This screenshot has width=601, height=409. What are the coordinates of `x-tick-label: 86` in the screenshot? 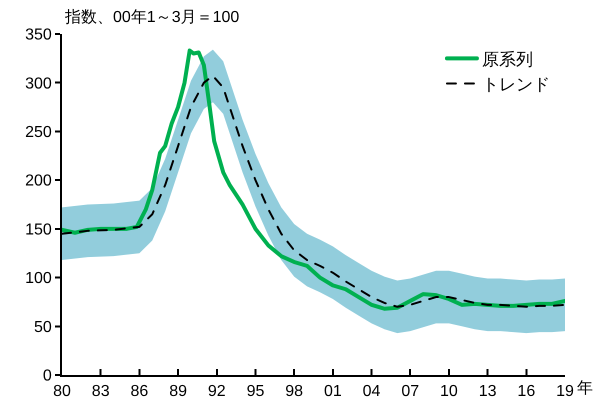 It's located at (139, 391).